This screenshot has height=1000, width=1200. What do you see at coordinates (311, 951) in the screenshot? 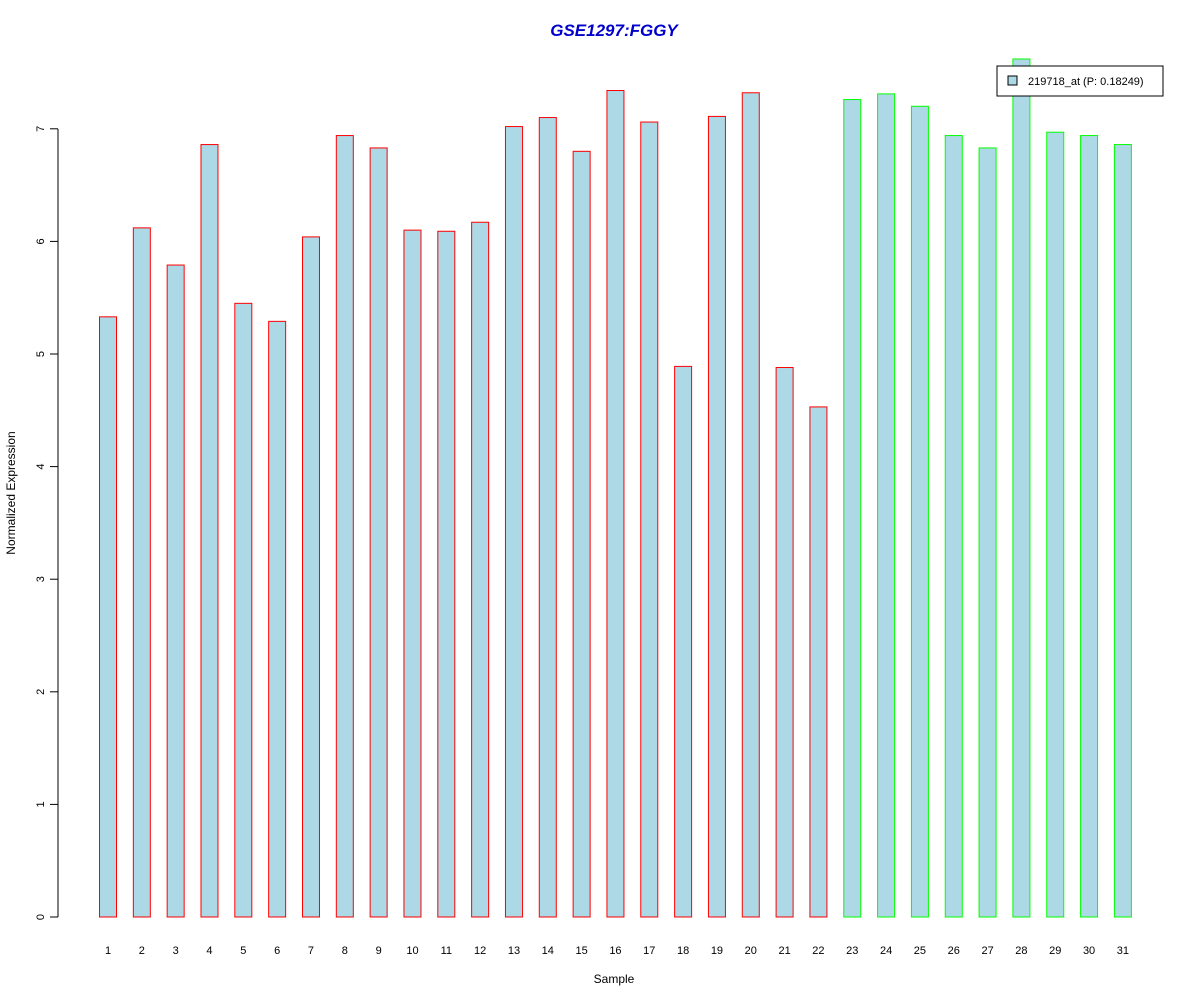
I see `x-tick-label: 7` at bounding box center [311, 951].